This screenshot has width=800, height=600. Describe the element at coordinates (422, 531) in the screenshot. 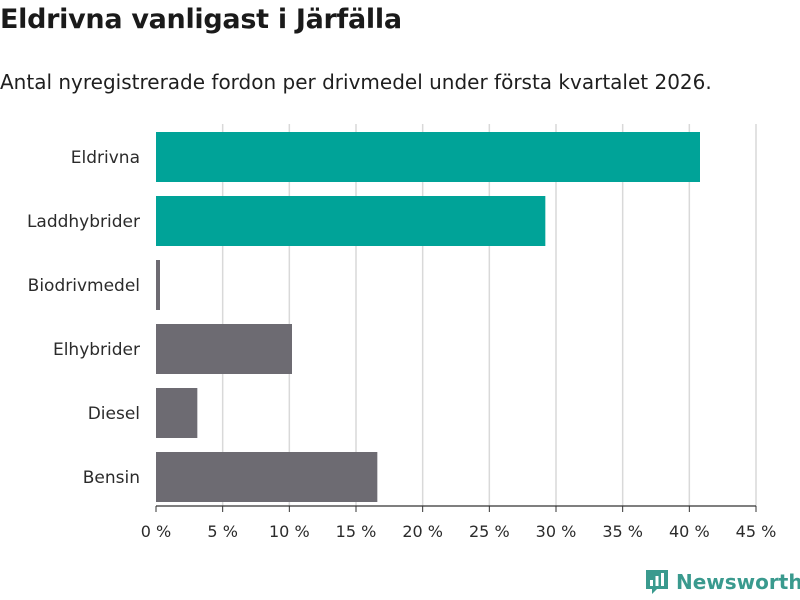

I see `x-tick-label: 20 %` at that location.